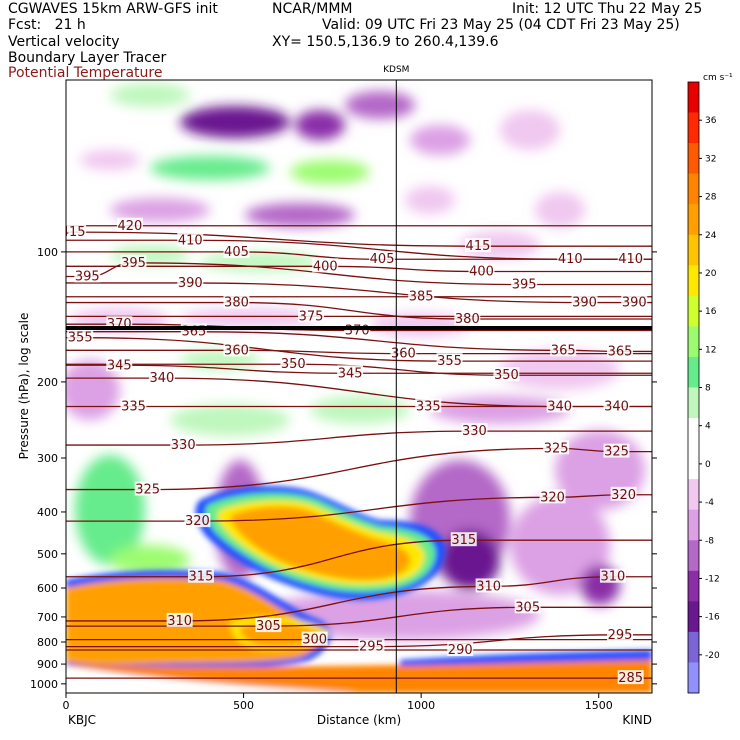 This screenshot has height=740, width=740. I want to click on isentrope-label-410: 410, so click(630, 259).